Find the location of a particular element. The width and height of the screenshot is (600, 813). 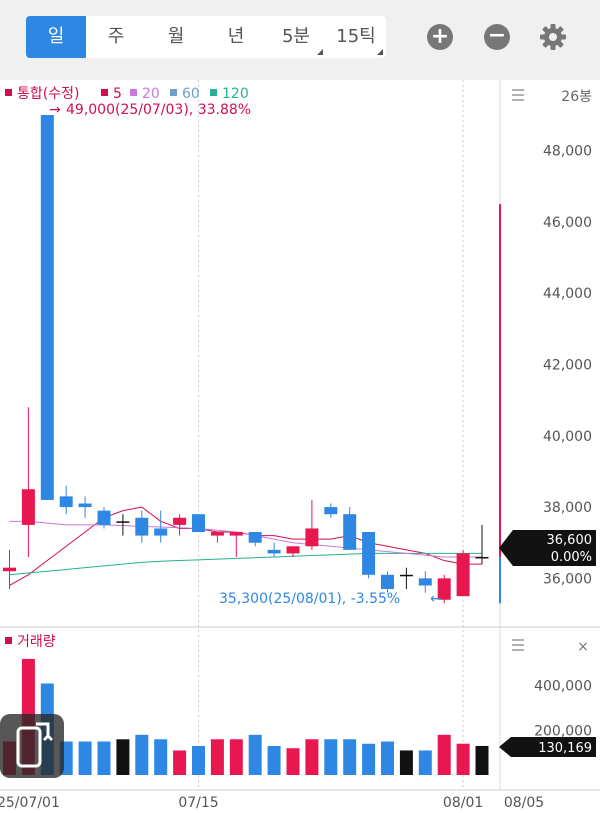

tab-week: 주 is located at coordinates (116, 36).